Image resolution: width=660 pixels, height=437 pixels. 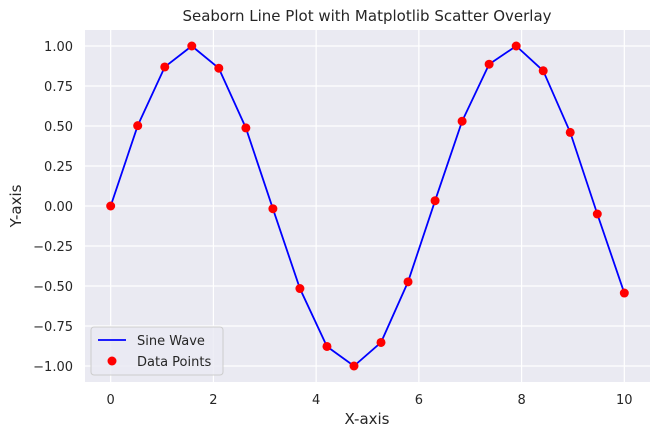 What do you see at coordinates (58, 127) in the screenshot?
I see `y-tick-label: 0.50` at bounding box center [58, 127].